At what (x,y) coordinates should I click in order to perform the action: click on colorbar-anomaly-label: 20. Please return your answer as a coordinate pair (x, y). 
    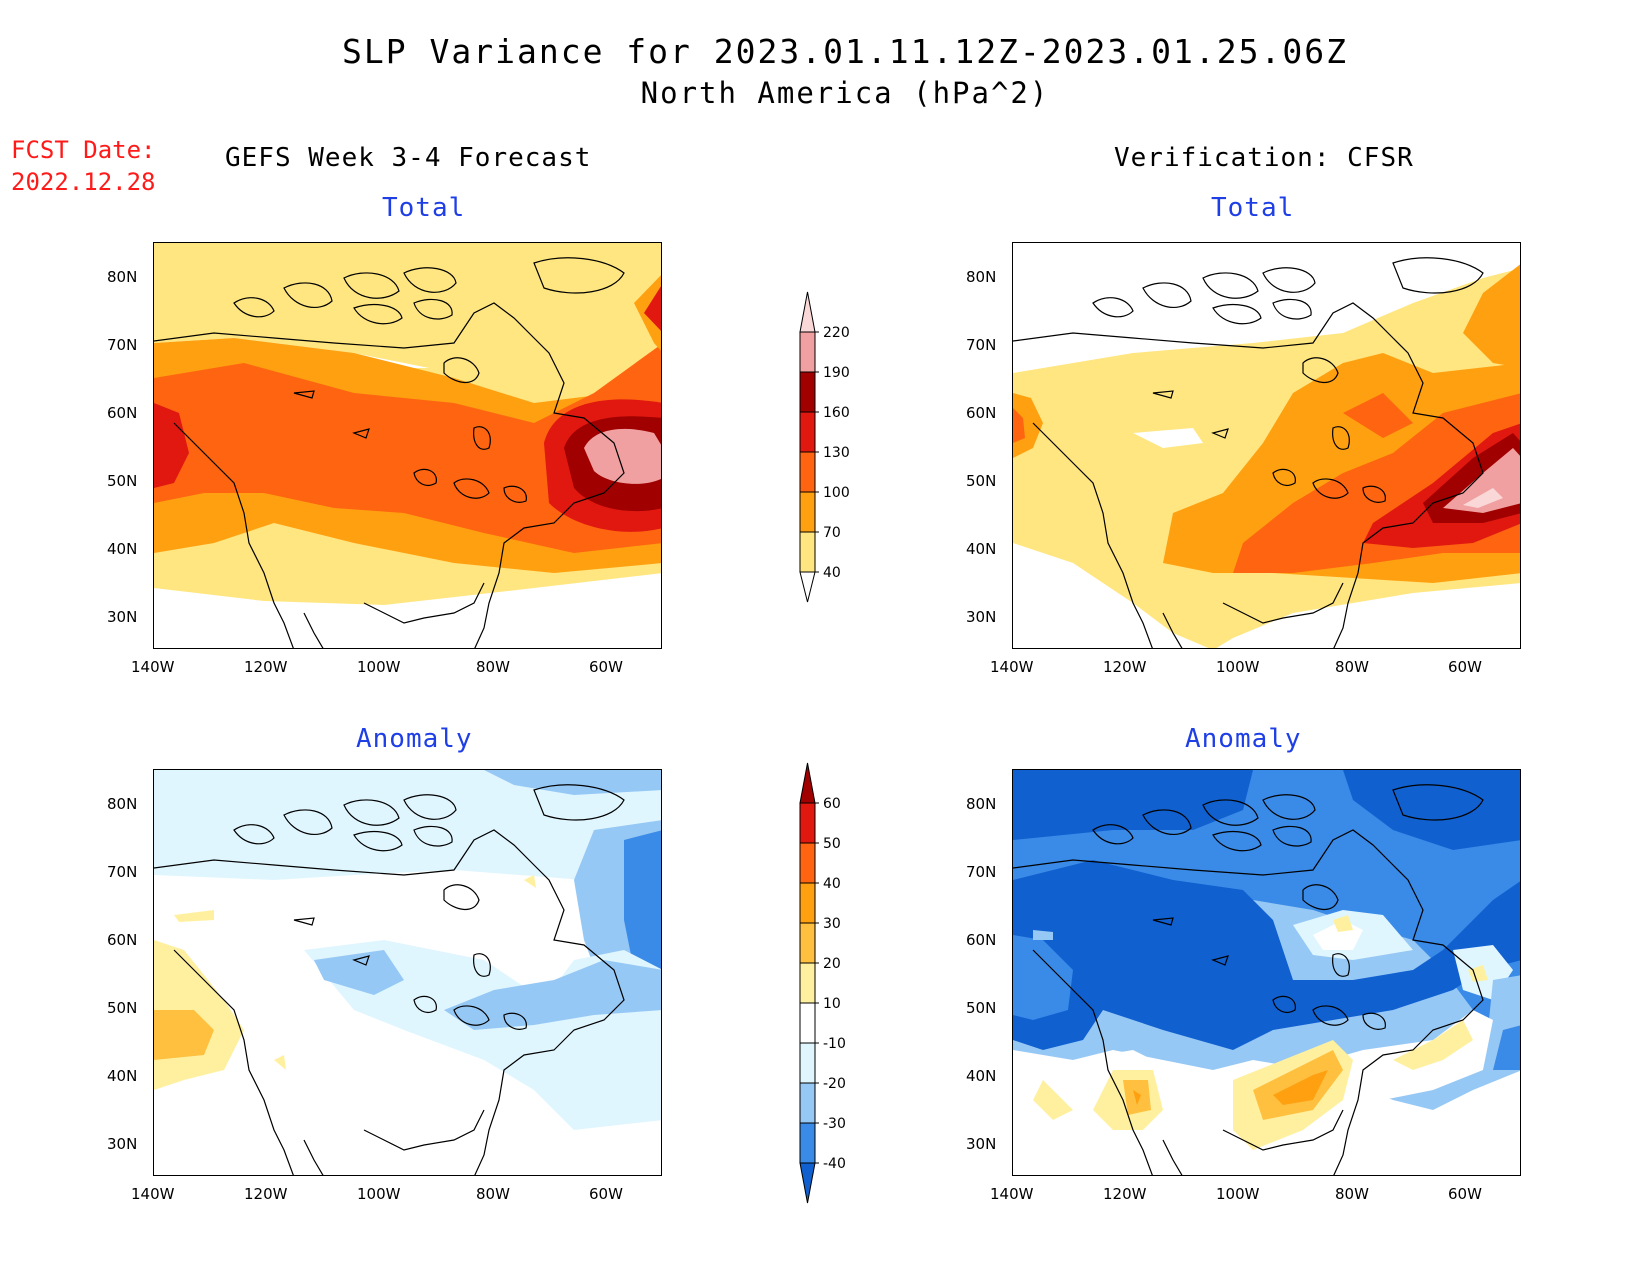
    Looking at the image, I should click on (832, 964).